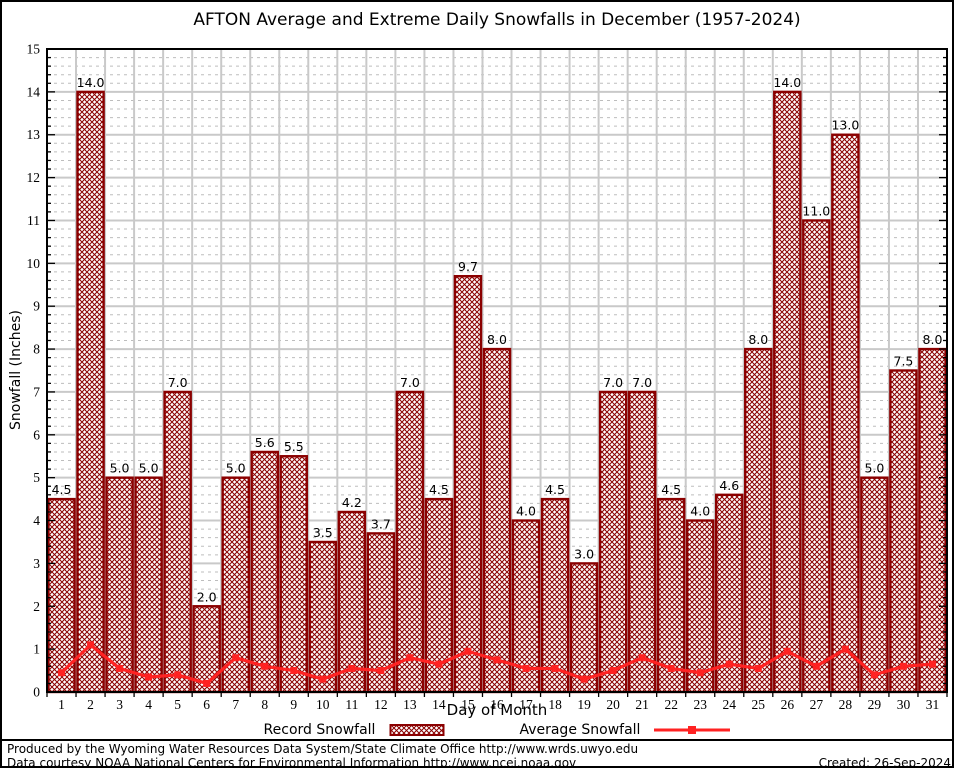 This screenshot has height=768, width=954. What do you see at coordinates (294, 446) in the screenshot?
I see `svg-text: 5.5` at bounding box center [294, 446].